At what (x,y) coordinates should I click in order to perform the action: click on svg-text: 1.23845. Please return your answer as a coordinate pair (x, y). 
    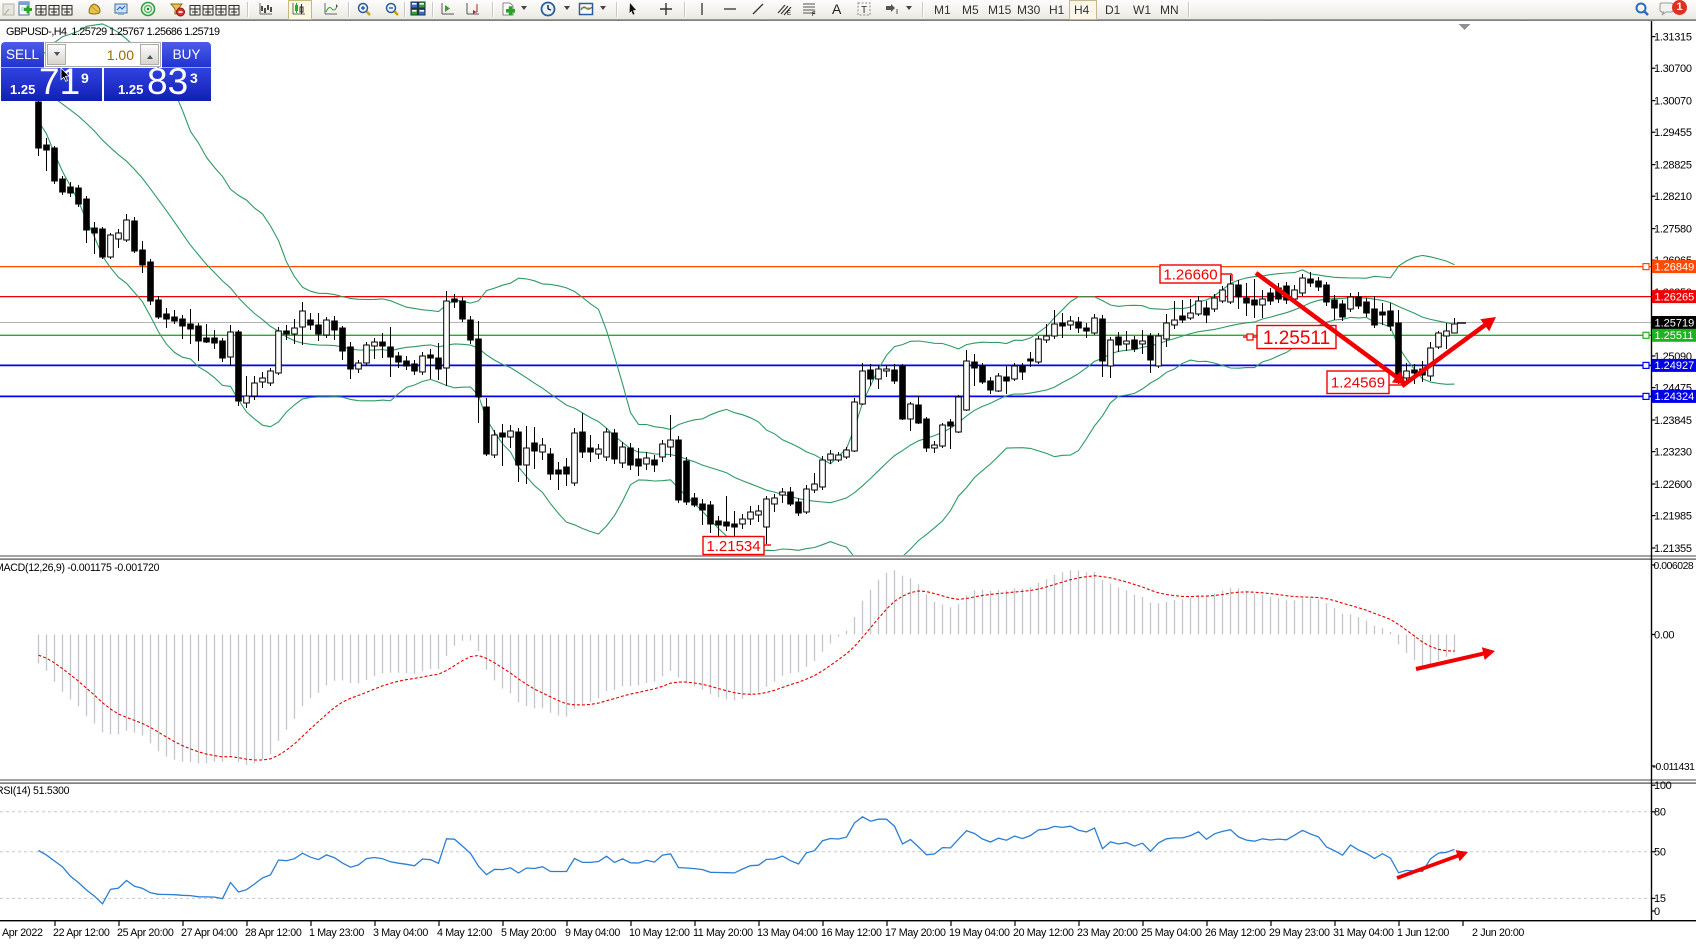
    Looking at the image, I should click on (1673, 421).